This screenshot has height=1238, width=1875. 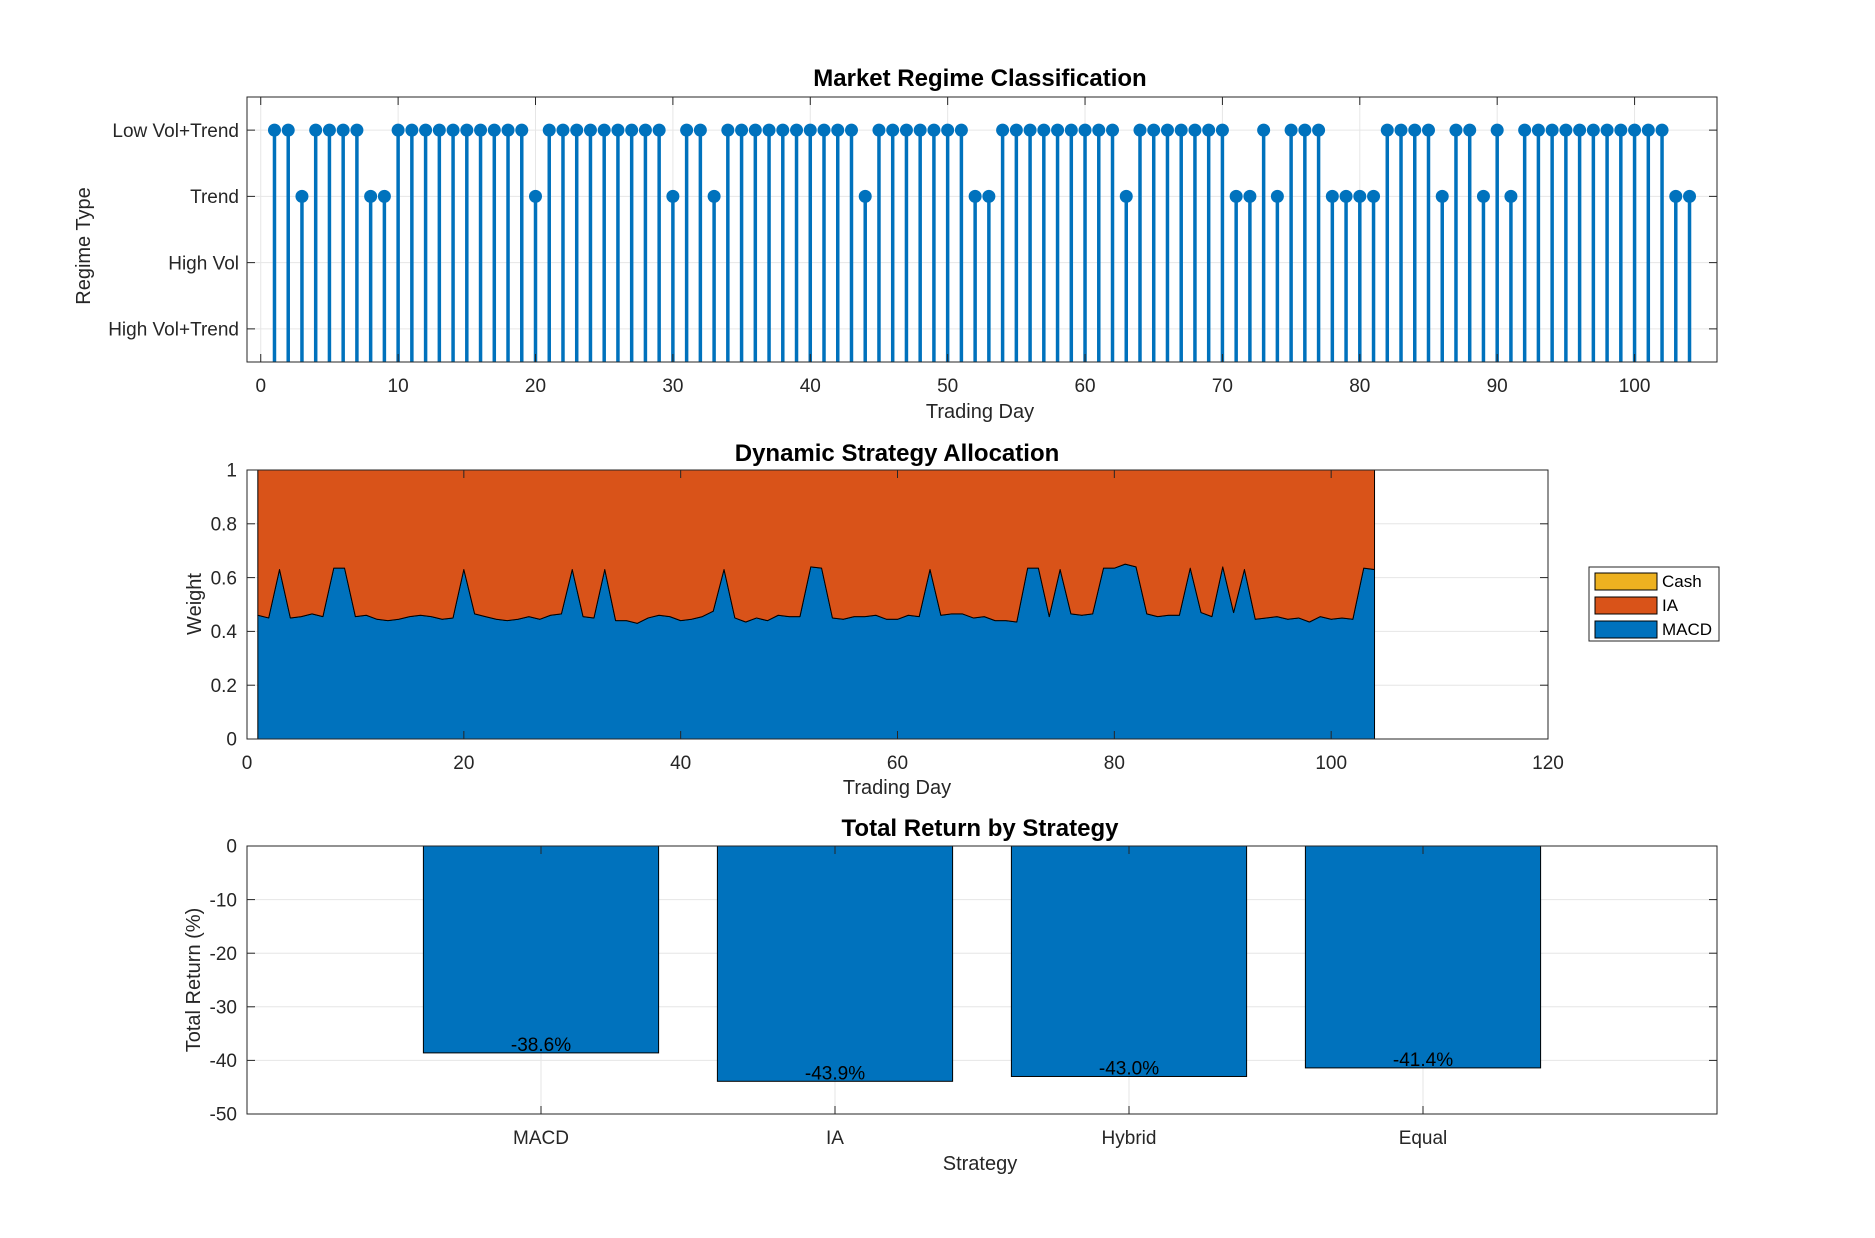 I want to click on y-tick-label: -40, so click(x=223, y=1061).